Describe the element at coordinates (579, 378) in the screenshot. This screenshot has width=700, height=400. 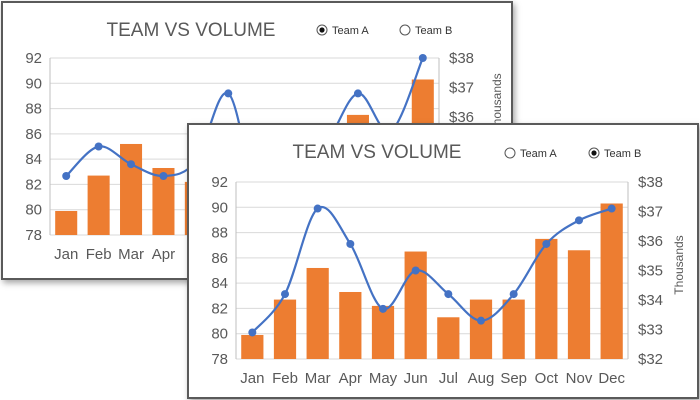
I see `x-tick-label: Nov` at that location.